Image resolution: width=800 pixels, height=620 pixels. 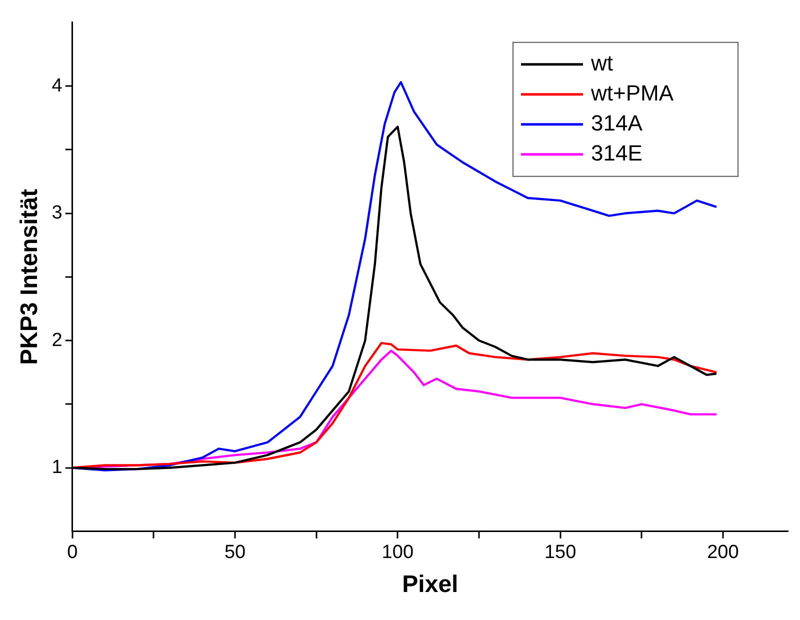 I want to click on x-tick-label: 50, so click(x=235, y=553).